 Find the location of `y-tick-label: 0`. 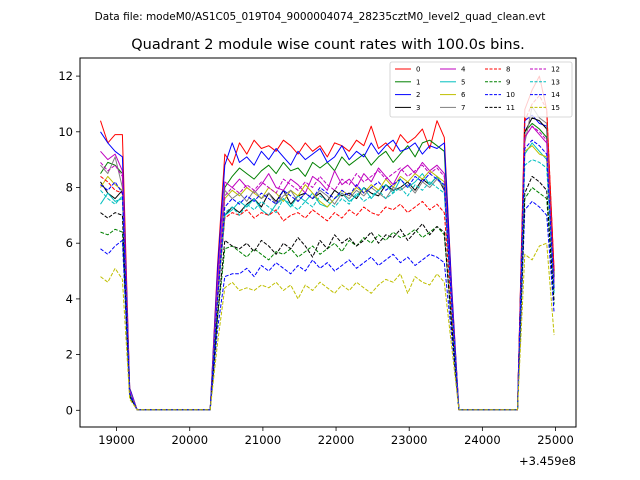

y-tick-label: 0 is located at coordinates (69, 410).